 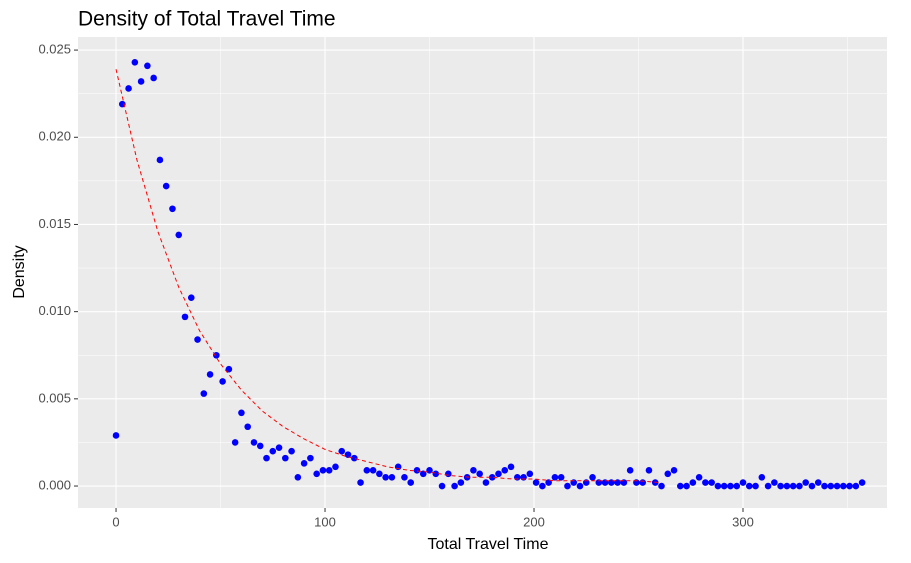 I want to click on x-tick-label: 0, so click(x=115, y=521).